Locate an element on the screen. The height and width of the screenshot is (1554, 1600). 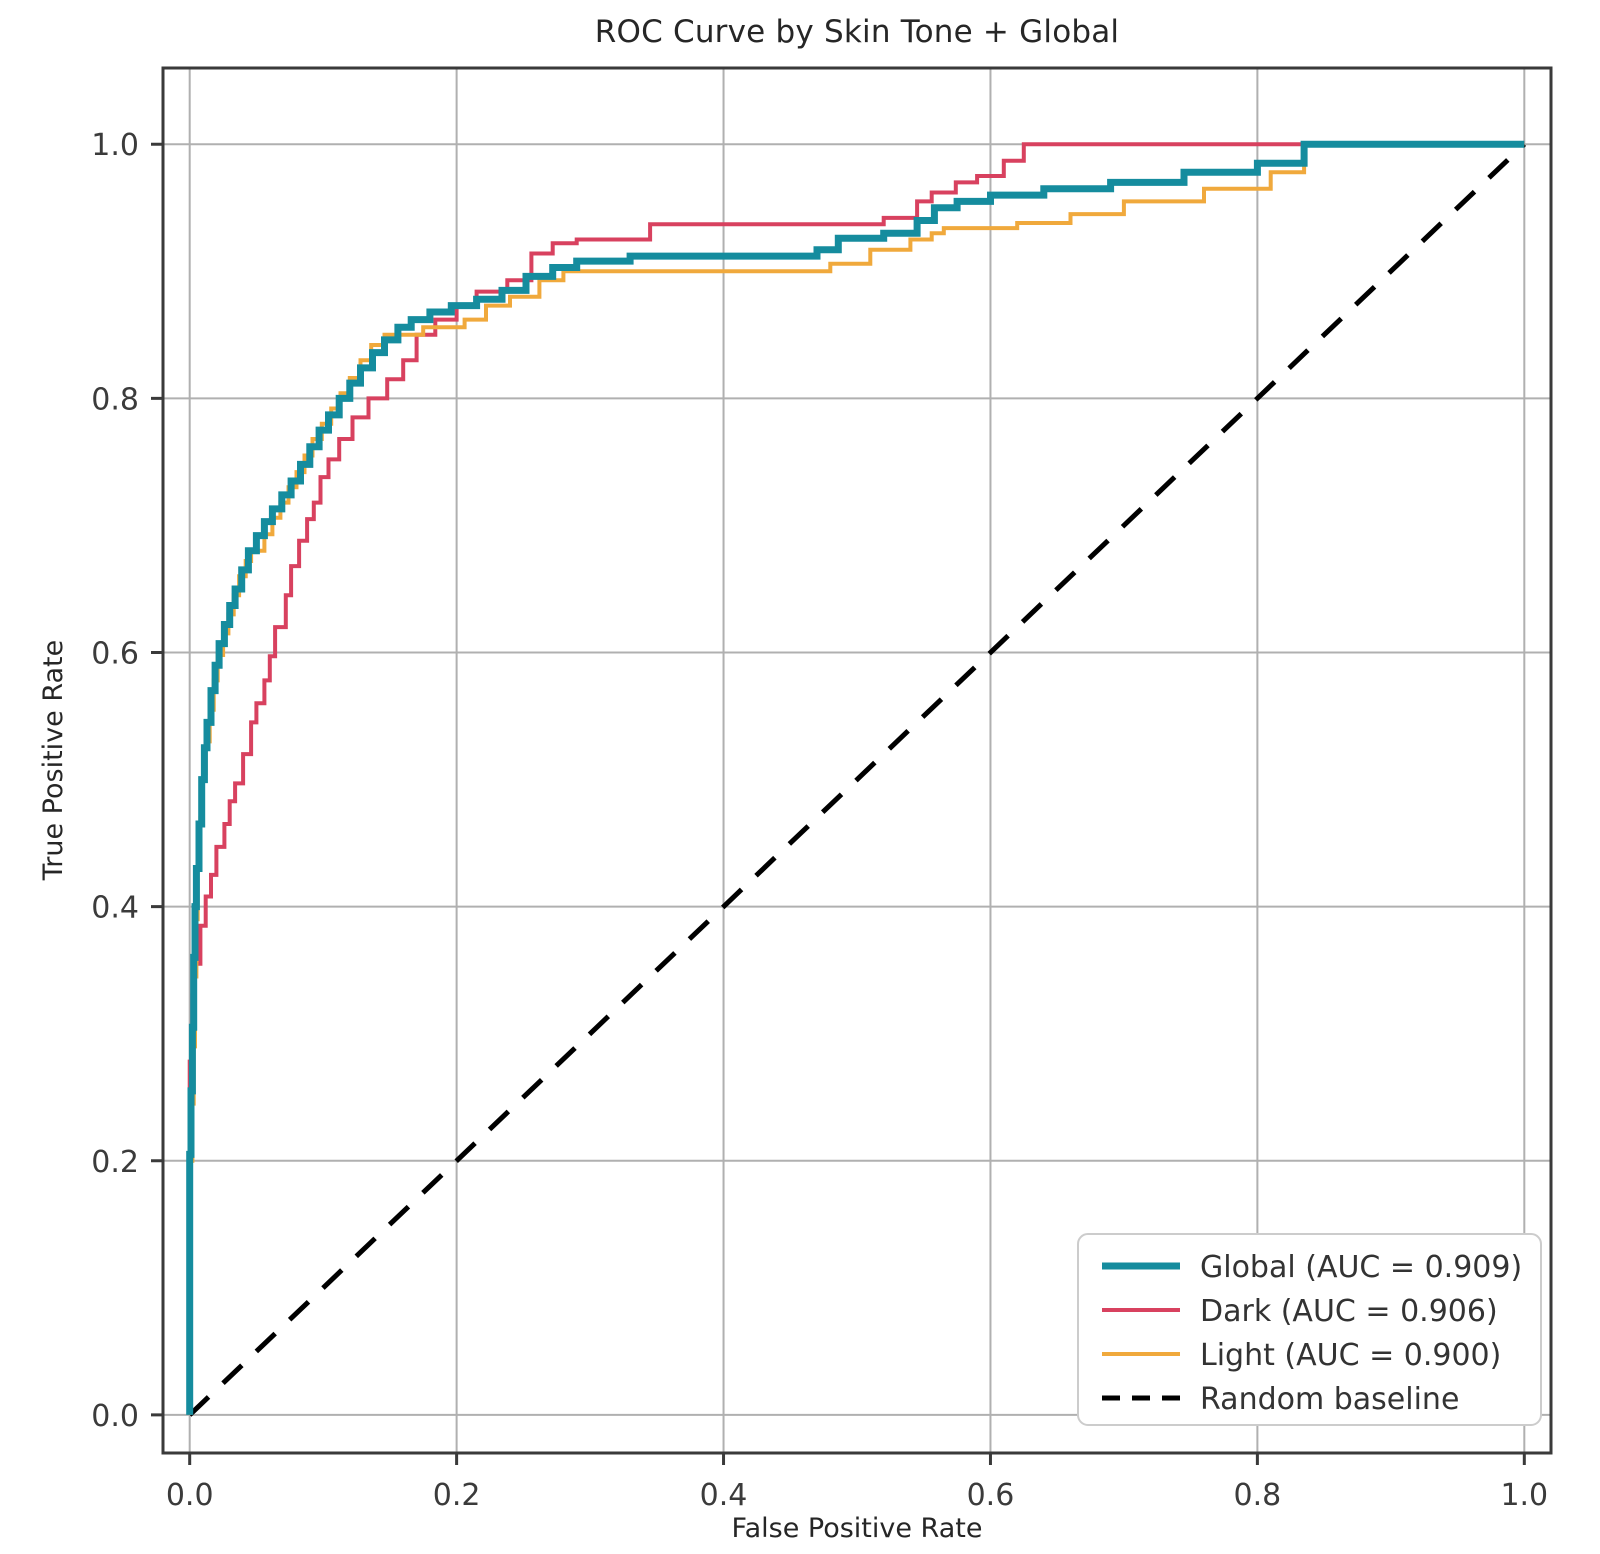
y-tick-label: 0.8 is located at coordinates (115, 399).